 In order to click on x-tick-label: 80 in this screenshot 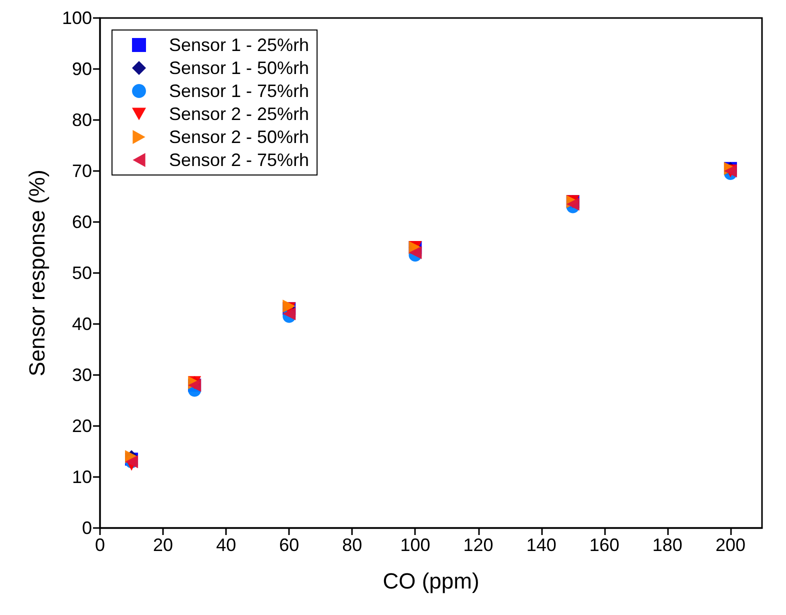, I will do `click(352, 545)`.